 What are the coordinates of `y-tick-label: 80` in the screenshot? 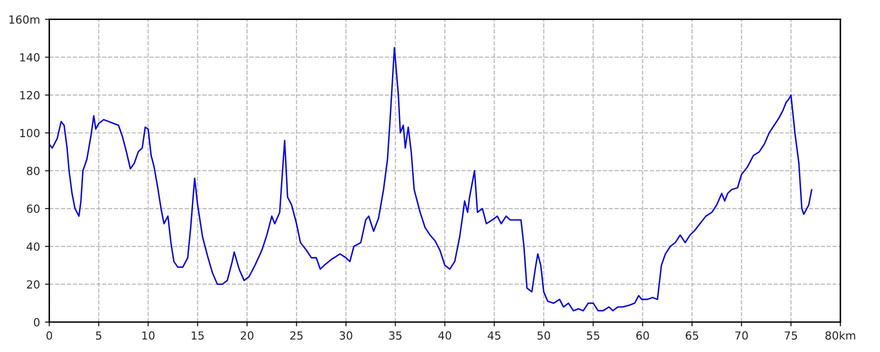 It's located at (33, 171).